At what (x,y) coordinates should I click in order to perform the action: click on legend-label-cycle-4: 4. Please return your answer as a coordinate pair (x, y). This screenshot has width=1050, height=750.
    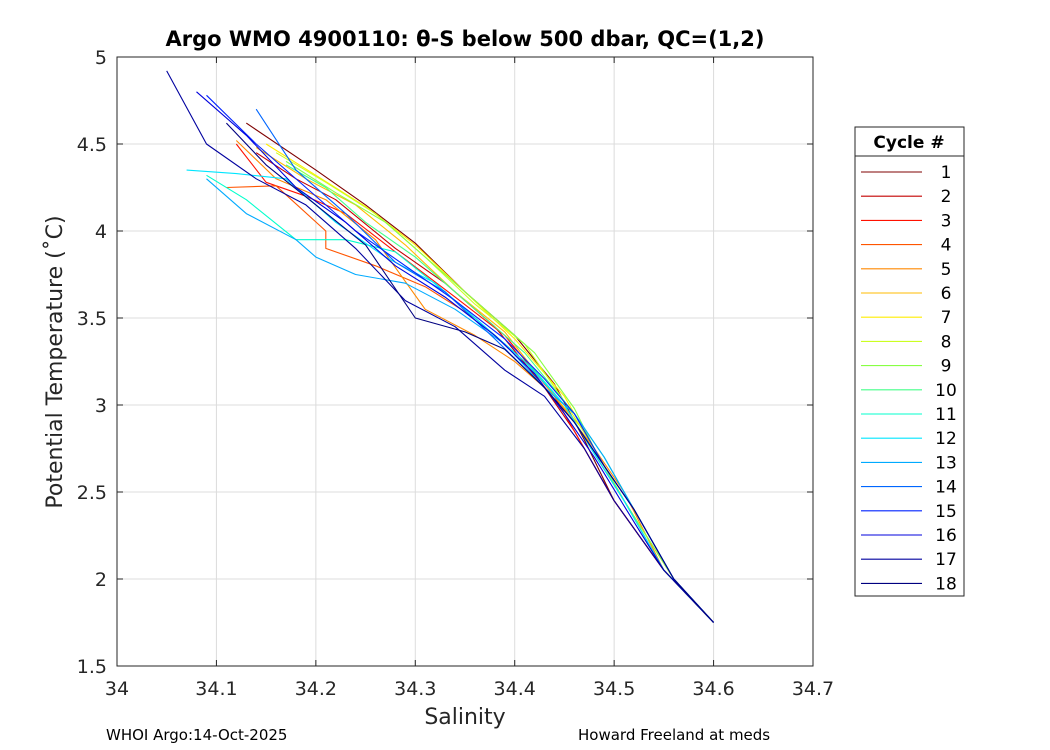
    Looking at the image, I should click on (946, 246).